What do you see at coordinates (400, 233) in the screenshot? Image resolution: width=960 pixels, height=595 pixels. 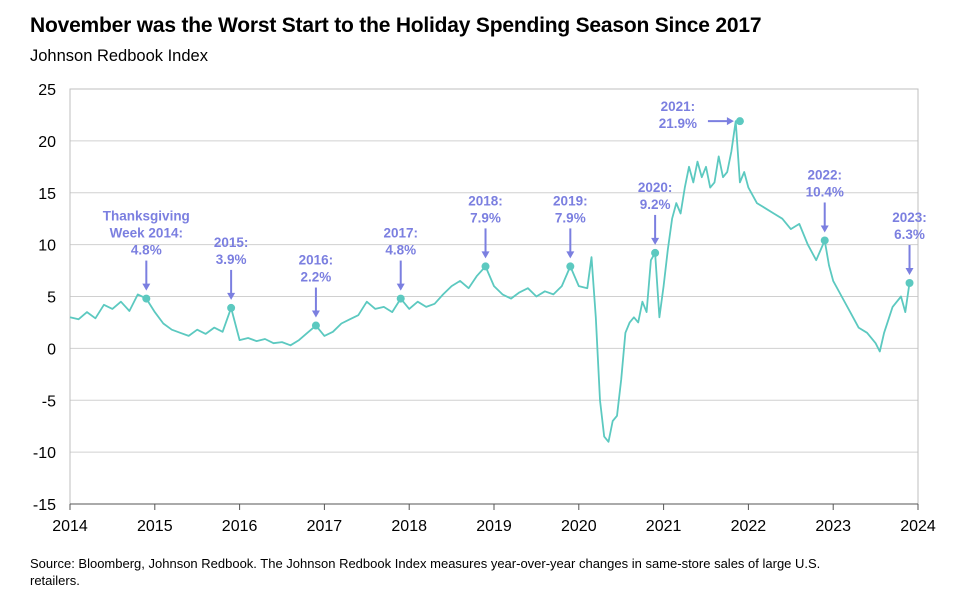 I see `annotation-label: 2017:` at bounding box center [400, 233].